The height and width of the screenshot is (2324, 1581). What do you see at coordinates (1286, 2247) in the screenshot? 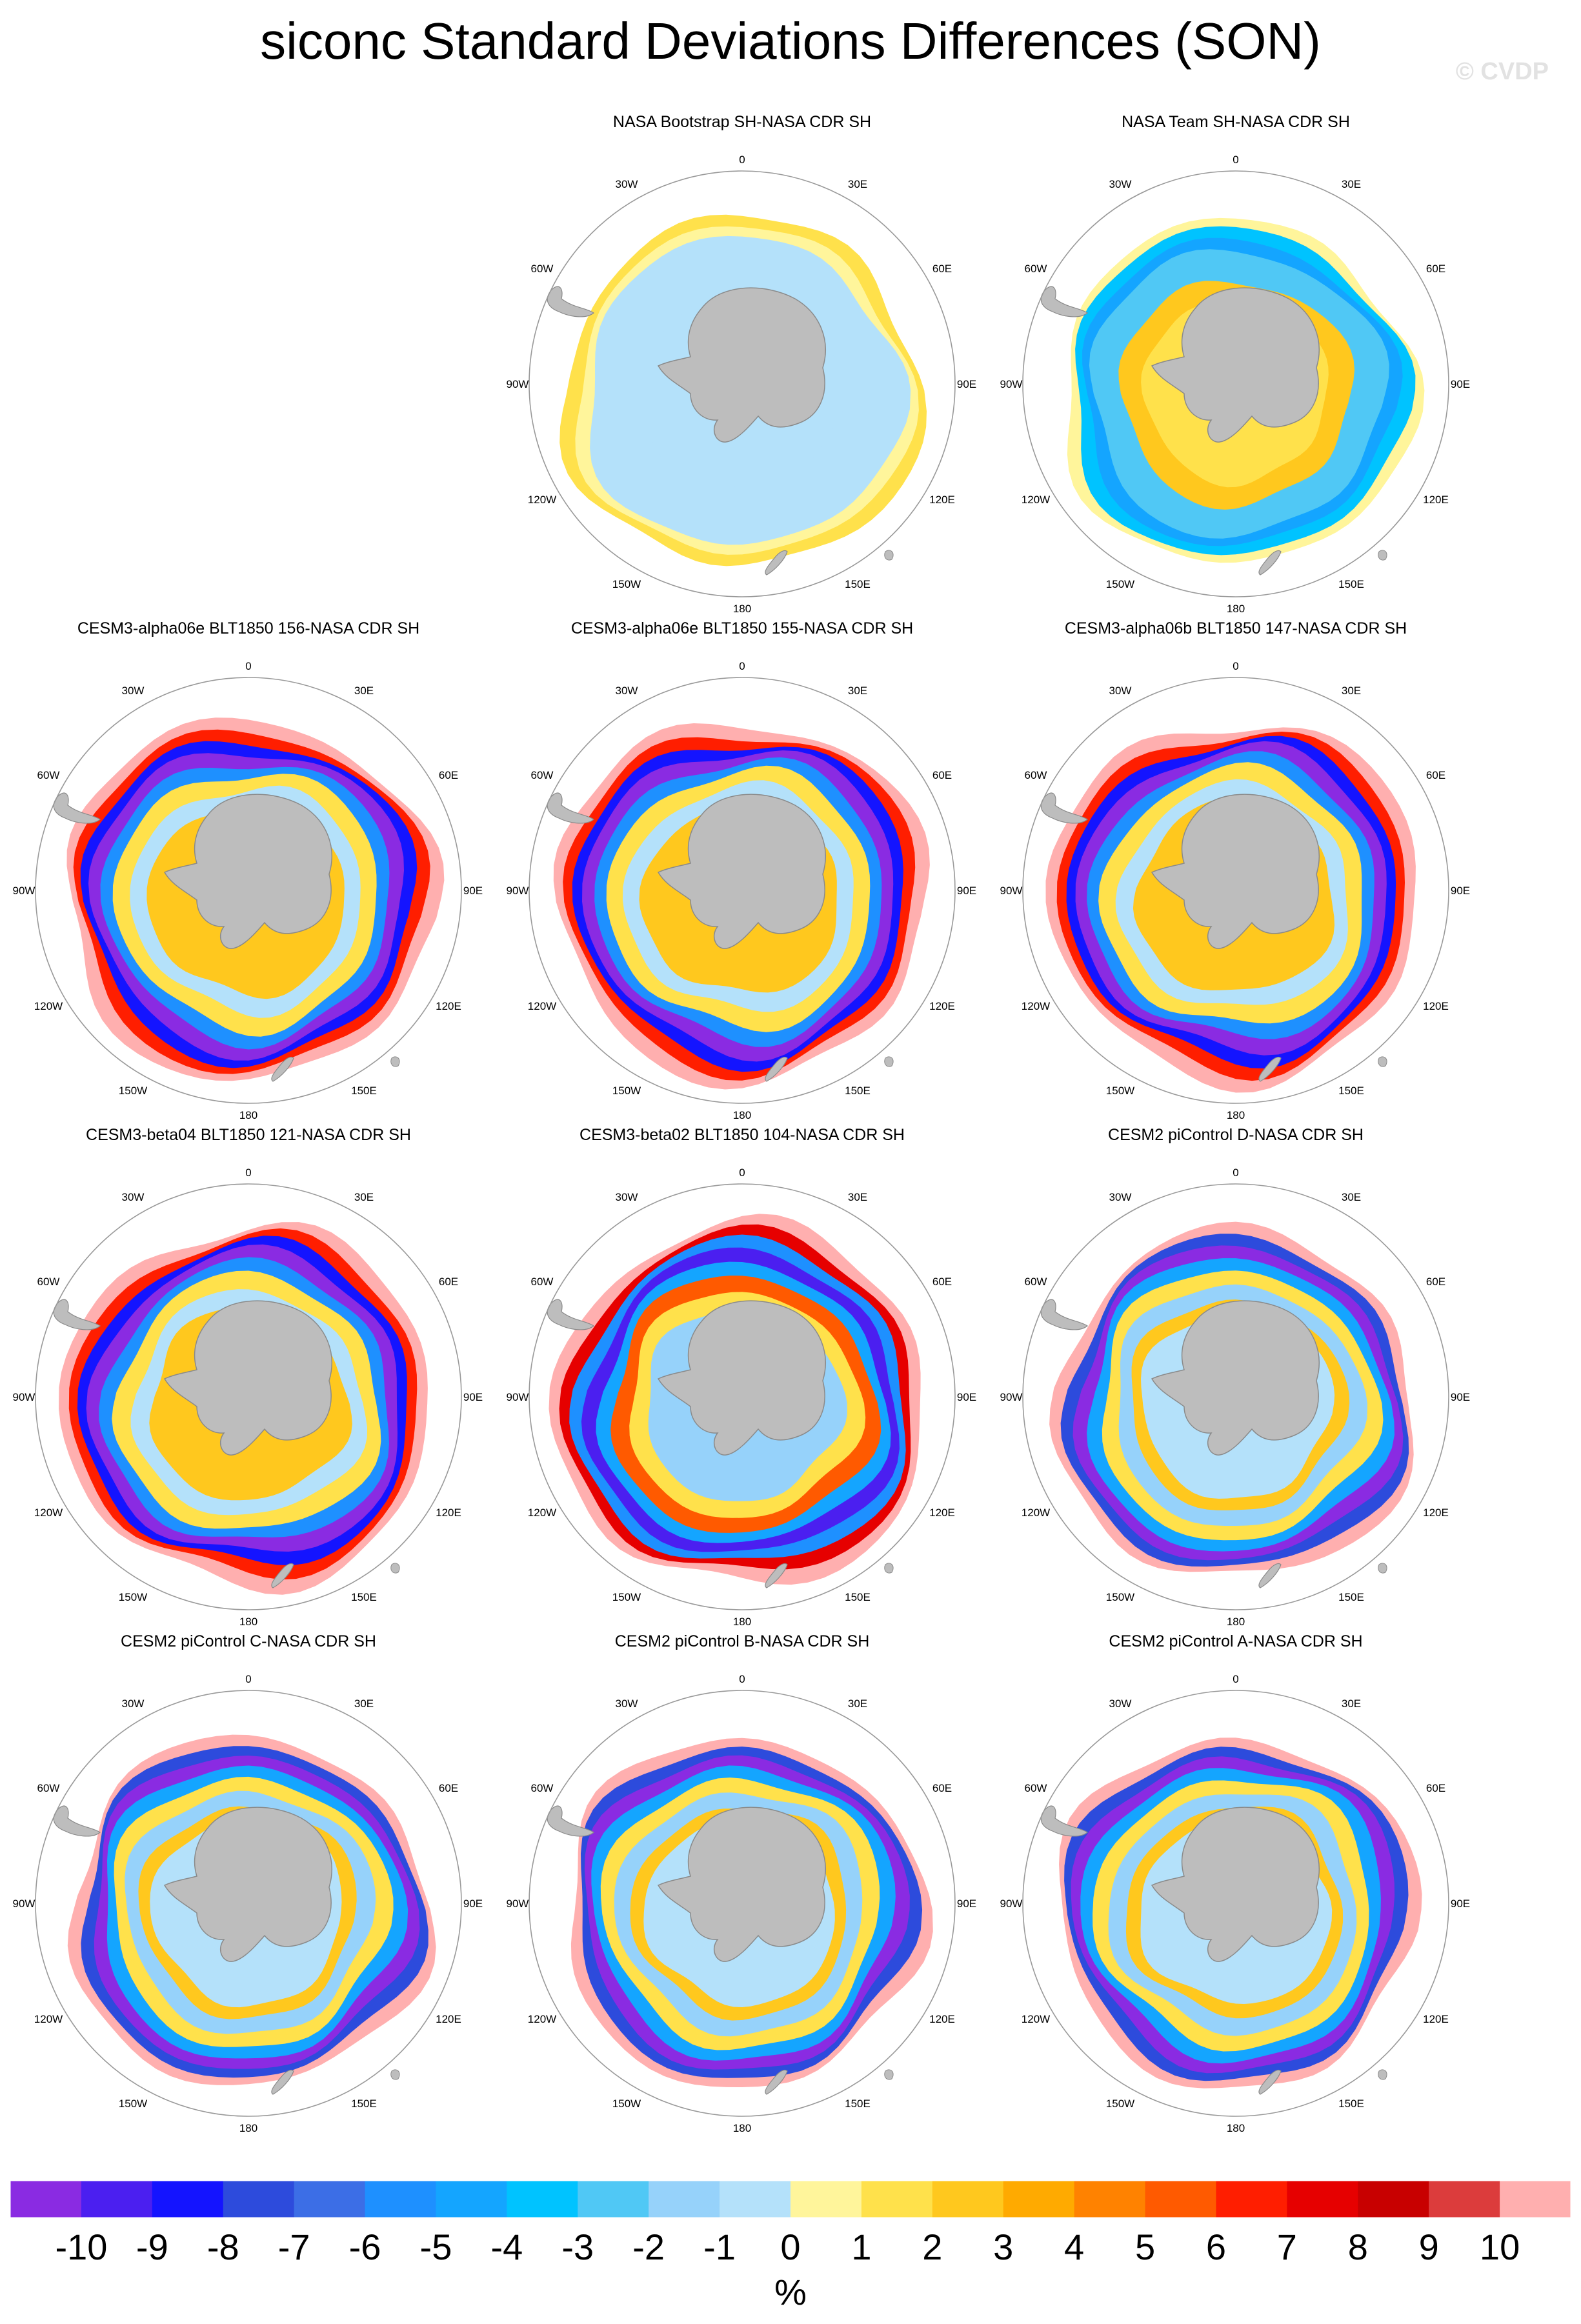
I see `colorbar-tick-label: 7` at bounding box center [1286, 2247].